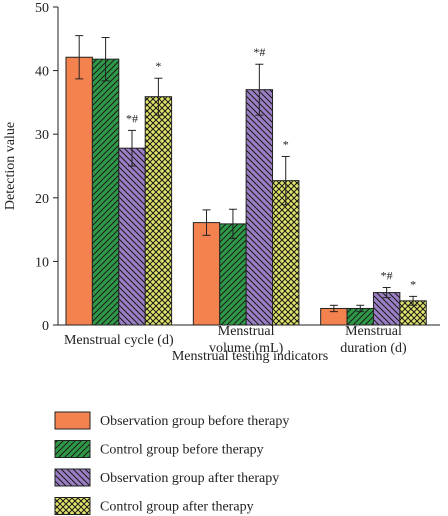 Image resolution: width=448 pixels, height=516 pixels. Describe the element at coordinates (42, 135) in the screenshot. I see `y-tick-label: 30` at that location.